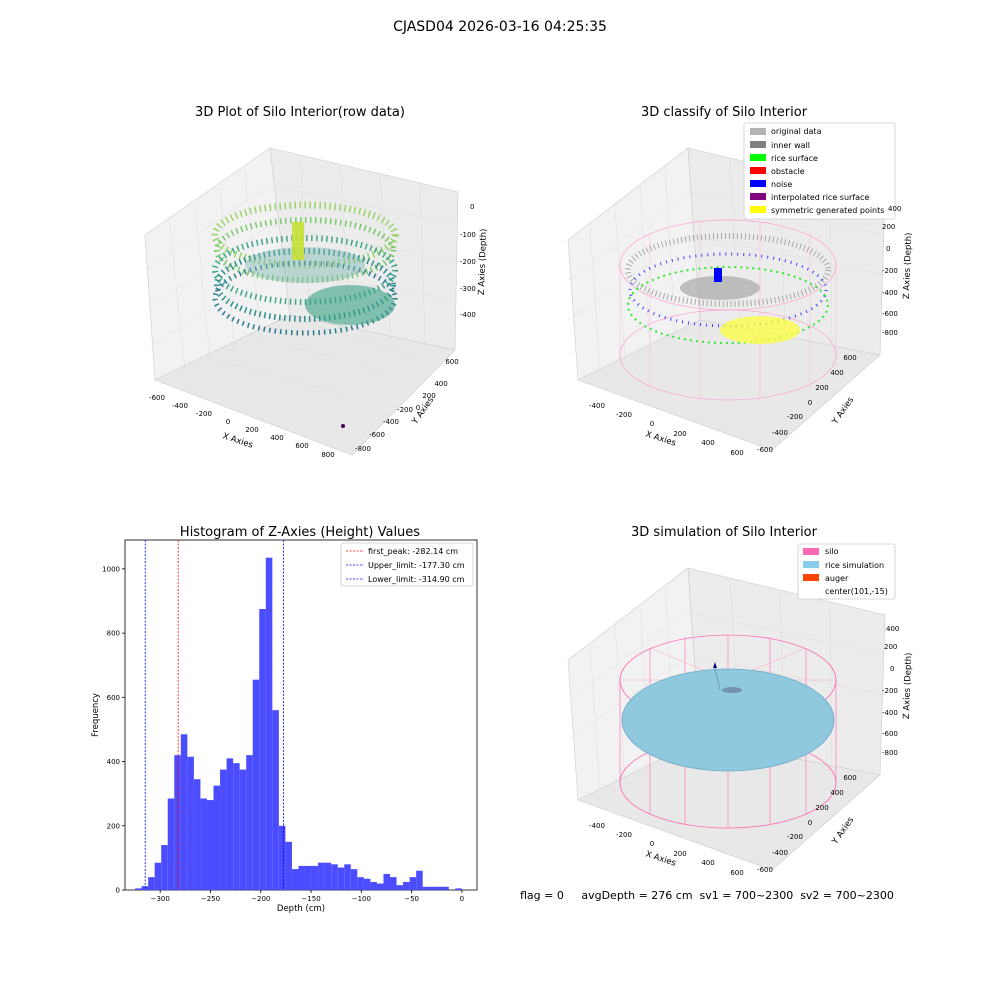 Image resolution: width=1000 pixels, height=1000 pixels. I want to click on classify-y-tick: 600, so click(849, 358).